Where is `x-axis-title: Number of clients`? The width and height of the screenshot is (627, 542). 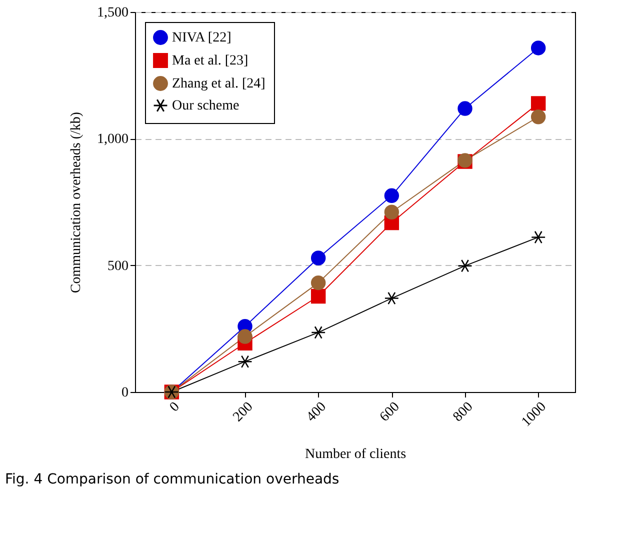 x-axis-title: Number of clients is located at coordinates (355, 454).